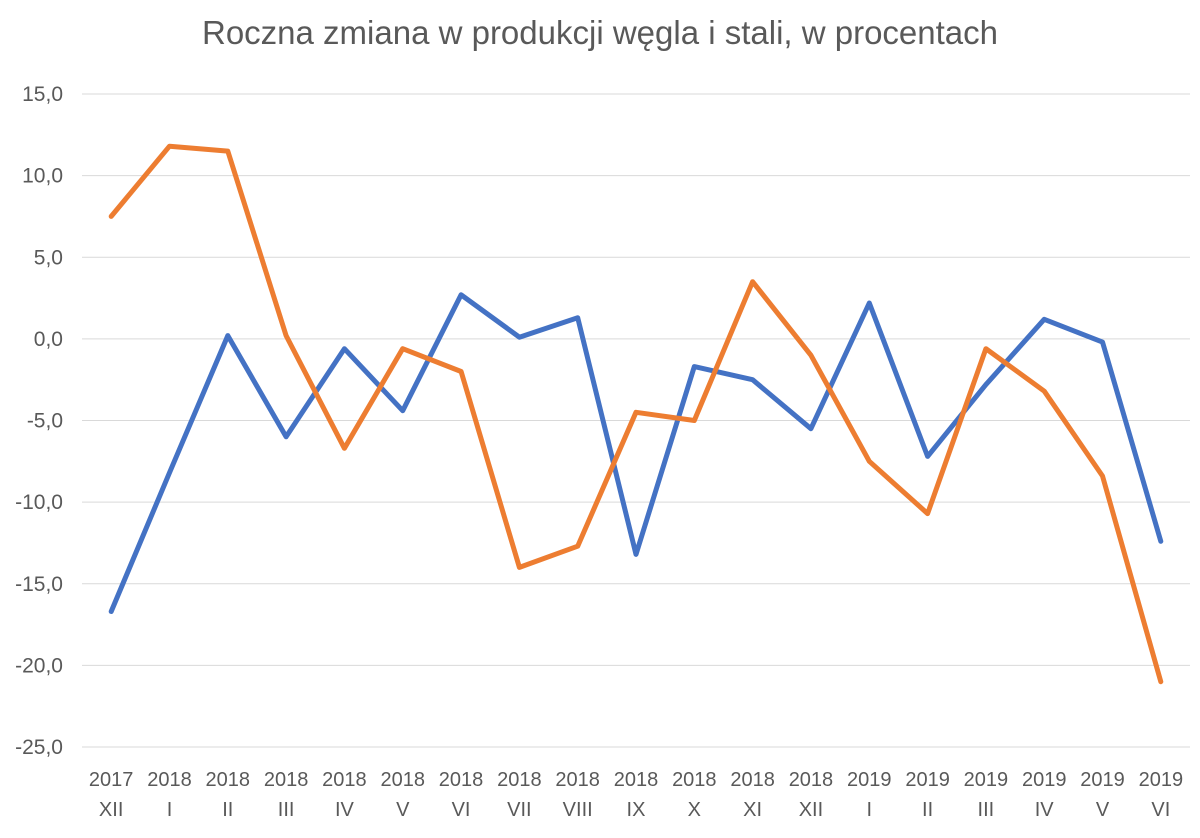 The width and height of the screenshot is (1200, 838). Describe the element at coordinates (39, 747) in the screenshot. I see `y-tick-label: -25,0` at that location.